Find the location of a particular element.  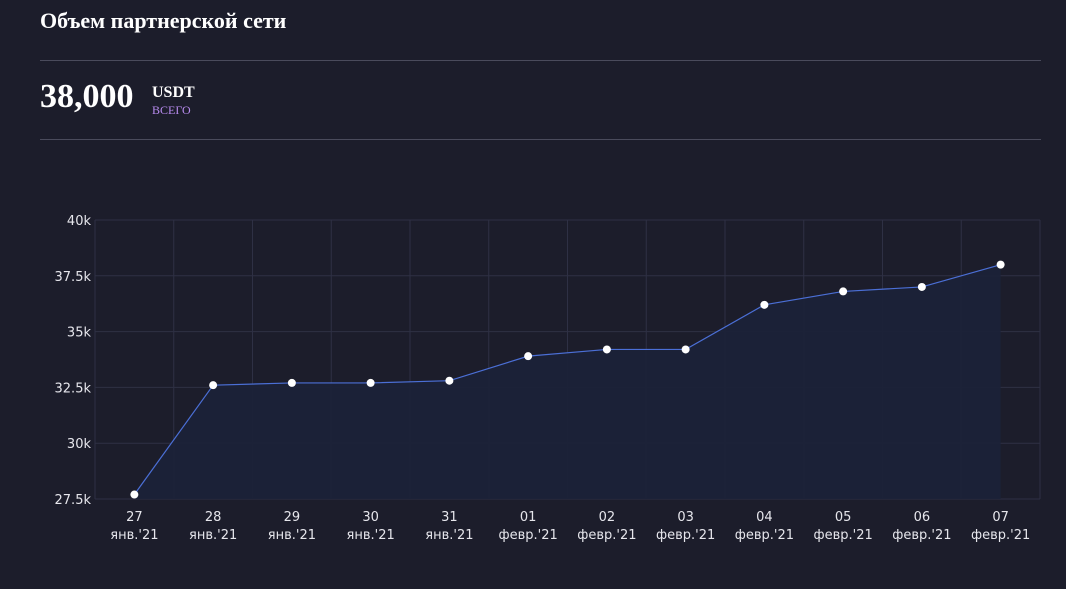

x-tick-label: 02 февр.'21 is located at coordinates (606, 526).